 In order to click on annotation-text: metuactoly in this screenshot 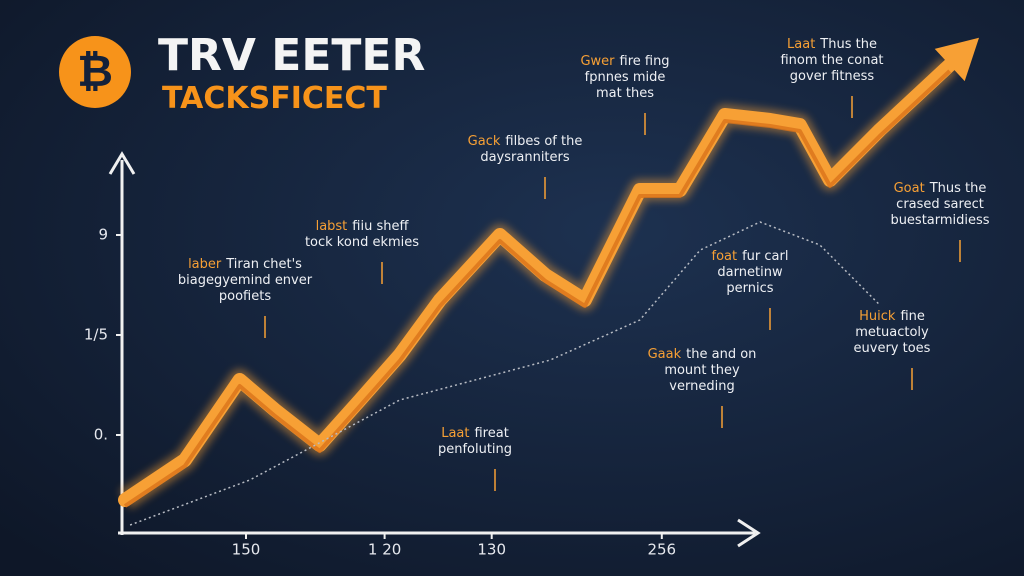, I will do `click(892, 332)`.